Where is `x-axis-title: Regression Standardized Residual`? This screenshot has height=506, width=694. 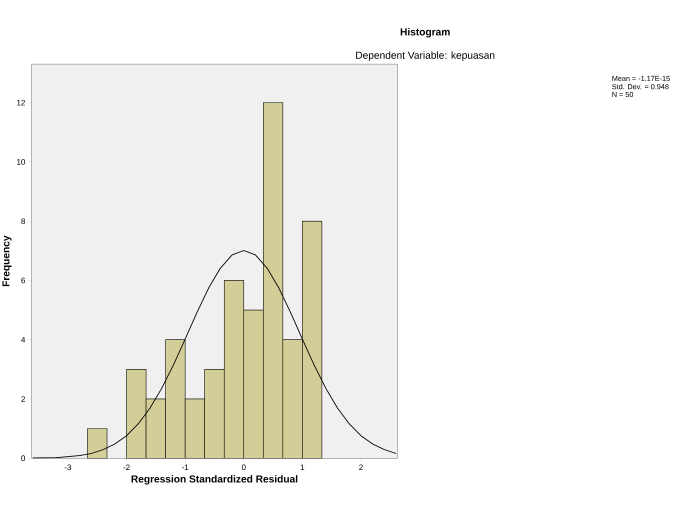 x-axis-title: Regression Standardized Residual is located at coordinates (215, 480).